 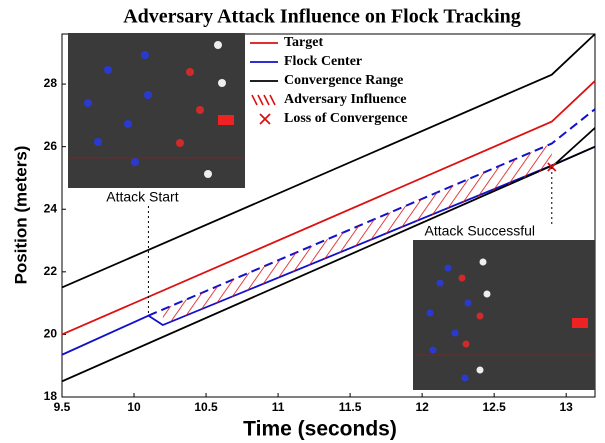 I want to click on annotation-label: Attack Successful, so click(x=480, y=231).